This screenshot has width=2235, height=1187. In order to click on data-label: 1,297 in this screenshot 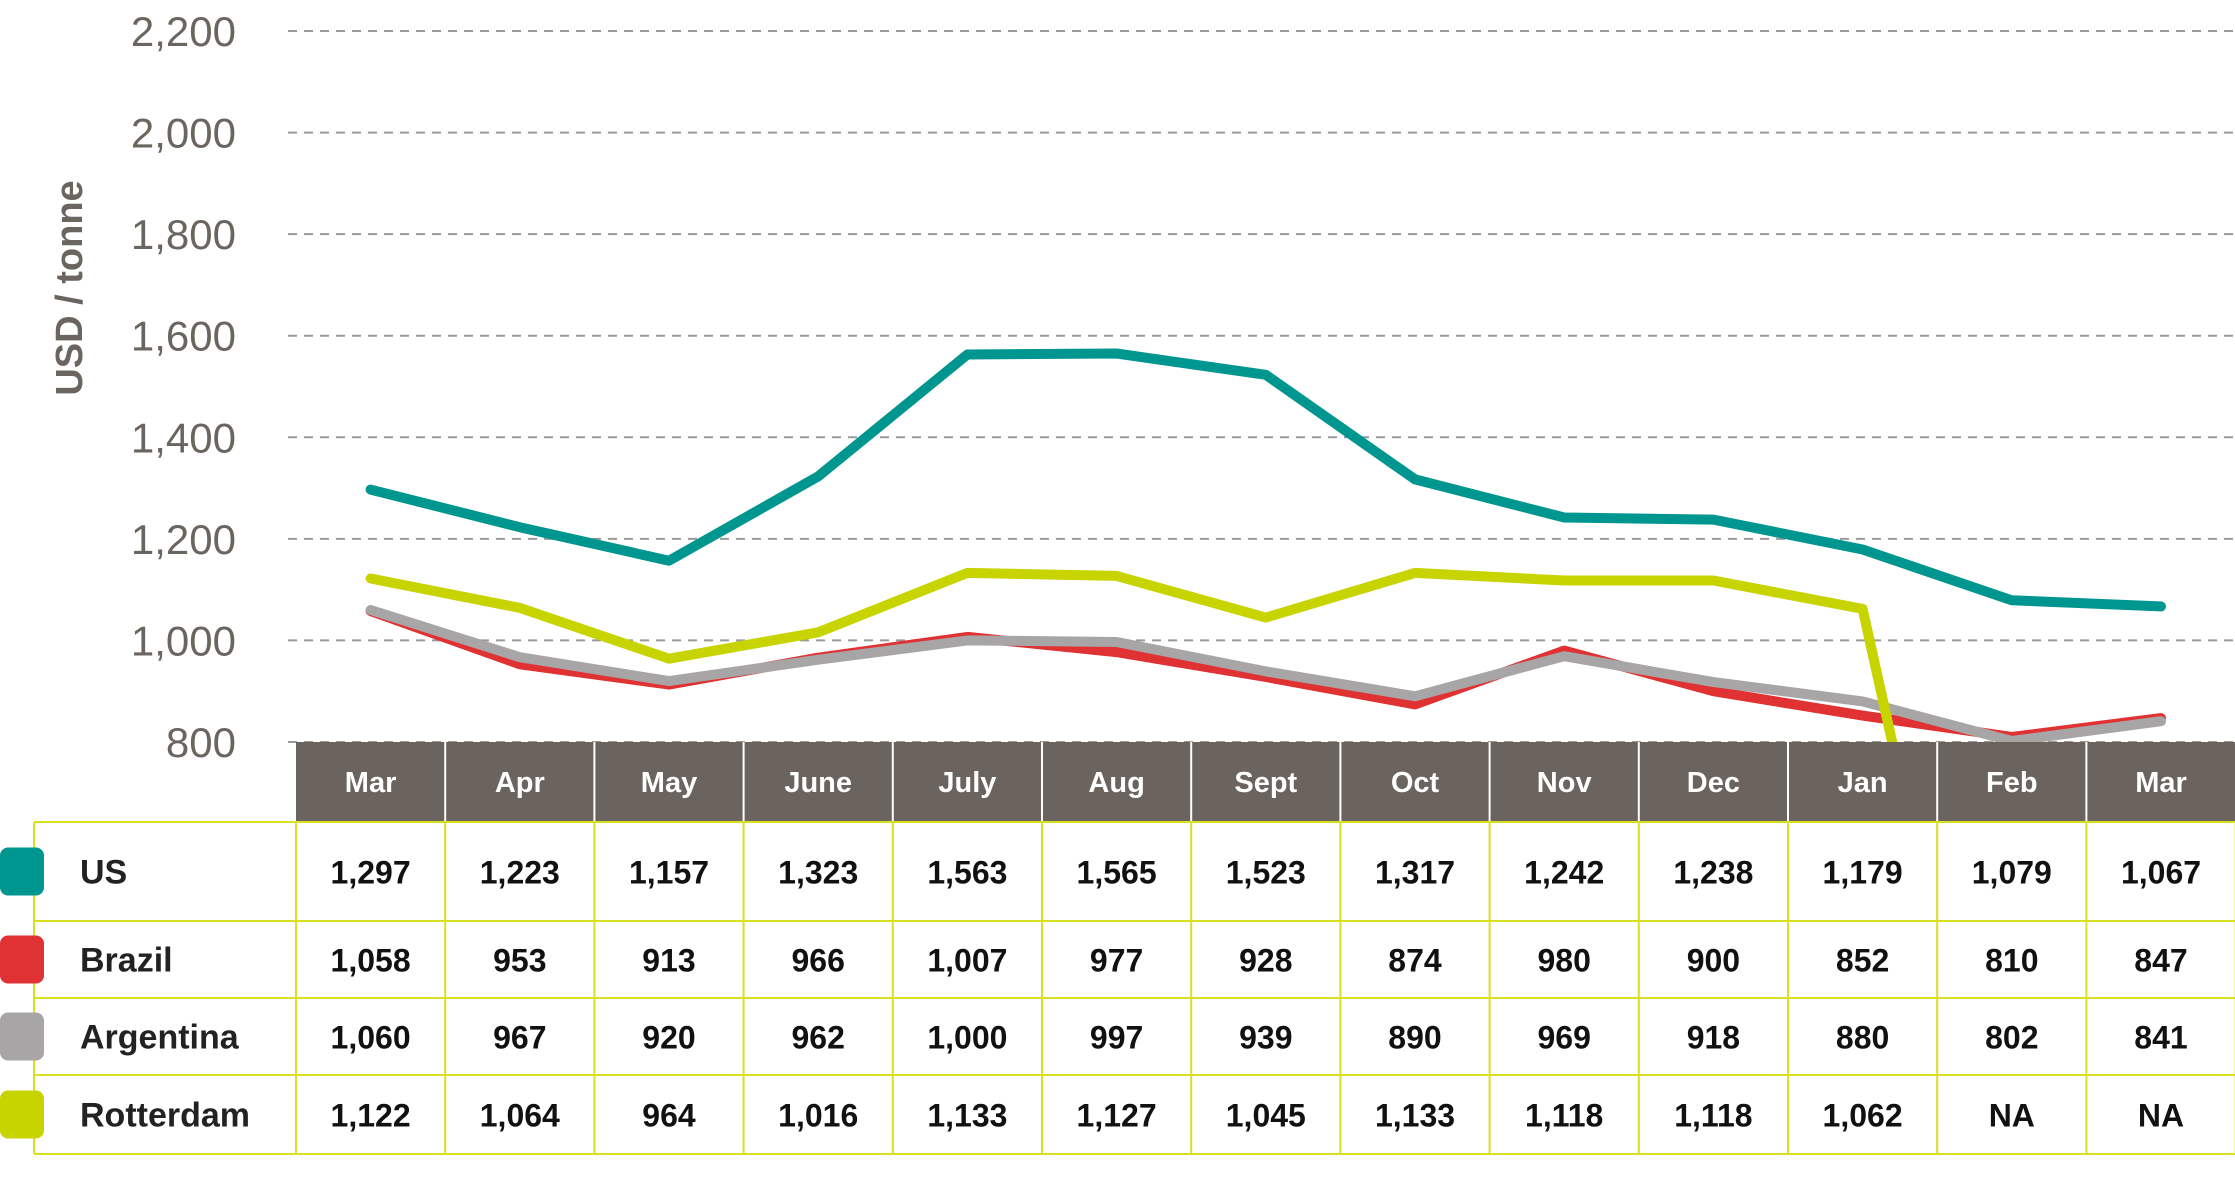, I will do `click(371, 873)`.